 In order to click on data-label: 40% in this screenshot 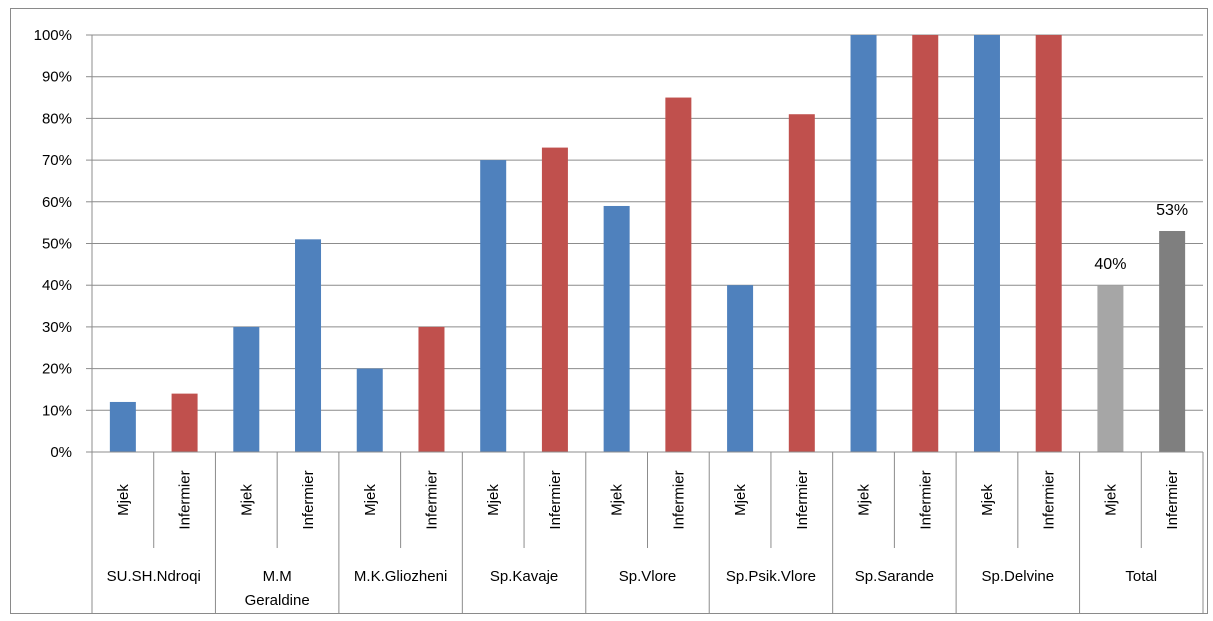, I will do `click(1110, 264)`.